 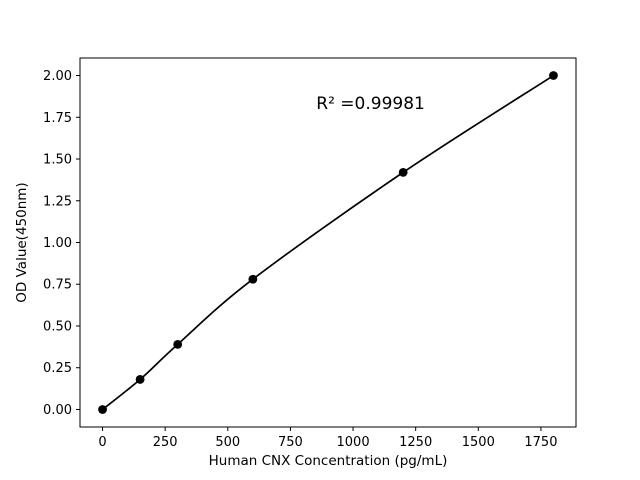 I want to click on y-tick-label: 0.00, so click(x=57, y=410).